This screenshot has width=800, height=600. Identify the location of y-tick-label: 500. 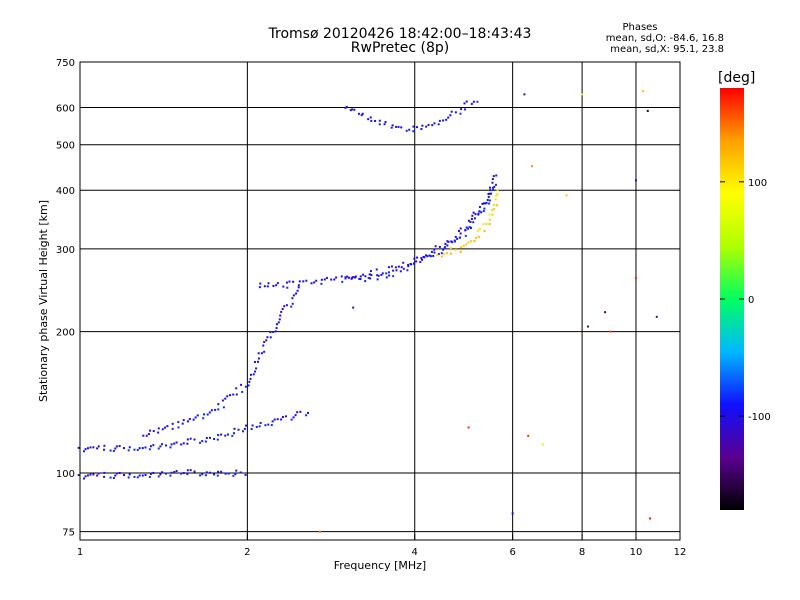
(65, 146).